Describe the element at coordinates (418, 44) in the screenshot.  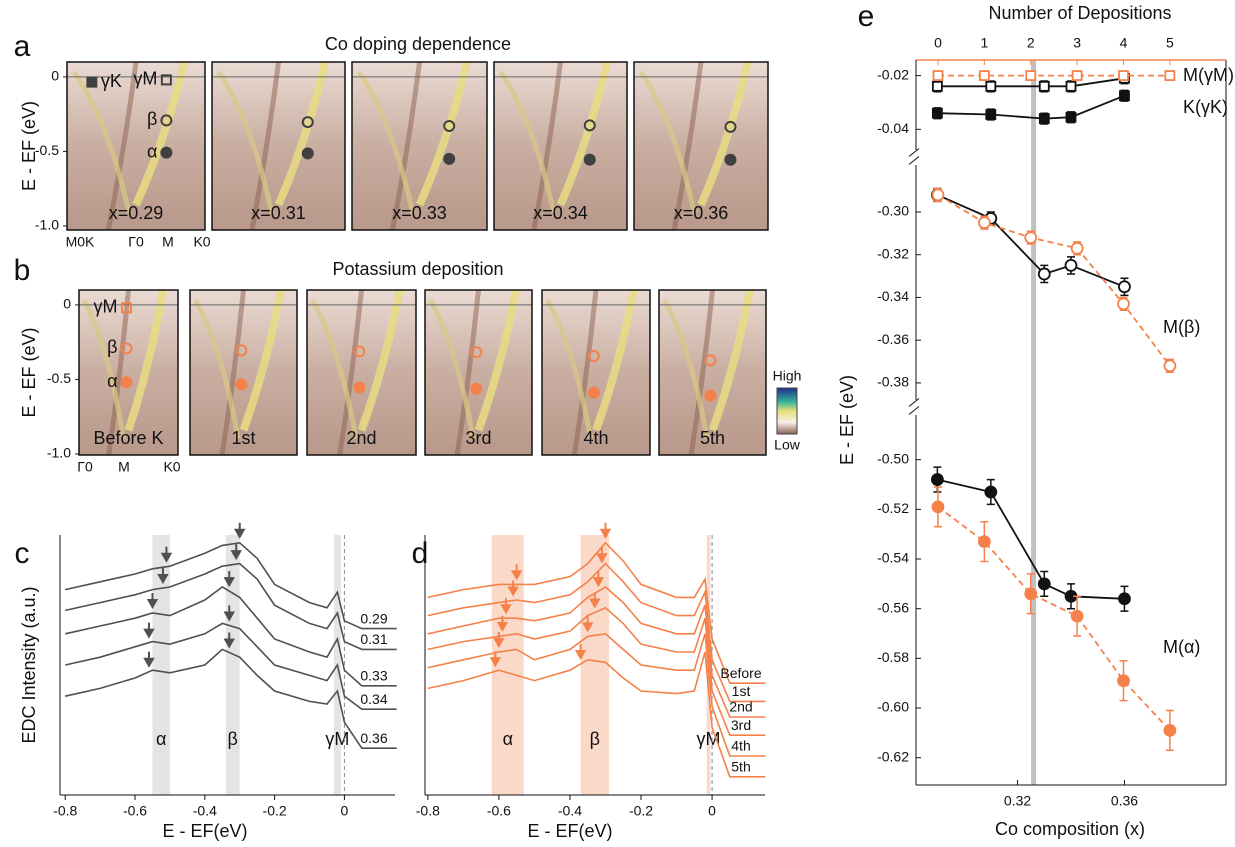
I see `panel-title: Co doping dependence` at that location.